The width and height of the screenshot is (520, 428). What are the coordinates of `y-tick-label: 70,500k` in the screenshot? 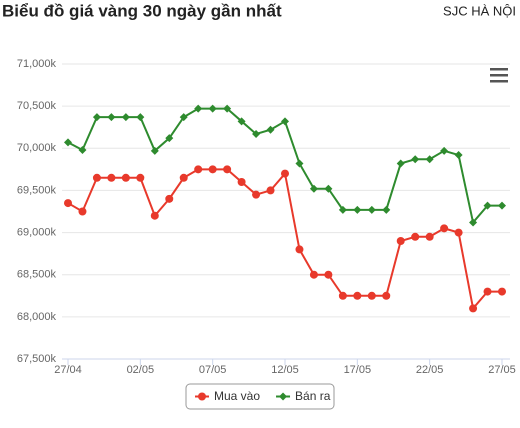 It's located at (37, 106).